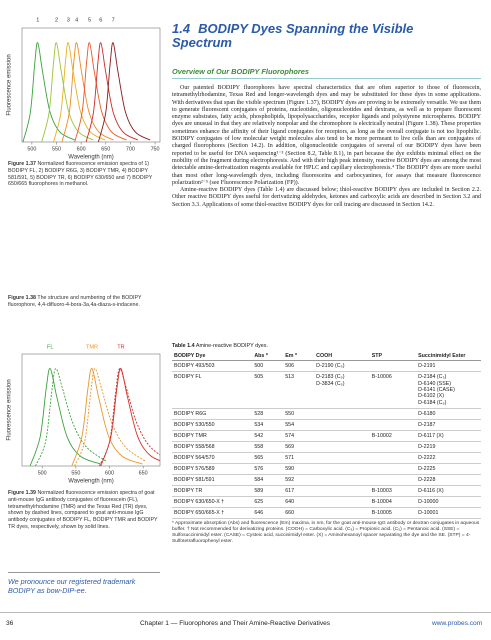  Describe the element at coordinates (37, 20) in the screenshot. I see `series-label: 1` at that location.